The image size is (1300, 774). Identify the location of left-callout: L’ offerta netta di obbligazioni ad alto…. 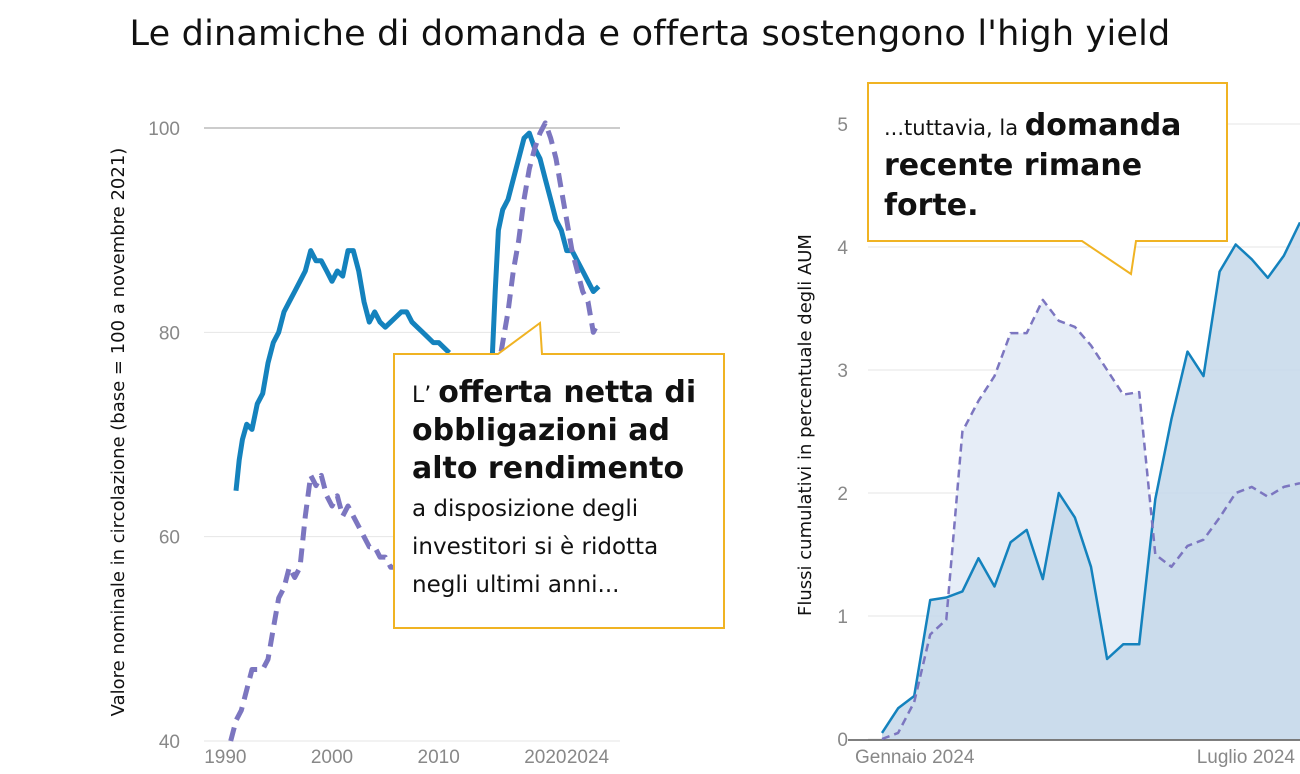
(562, 489).